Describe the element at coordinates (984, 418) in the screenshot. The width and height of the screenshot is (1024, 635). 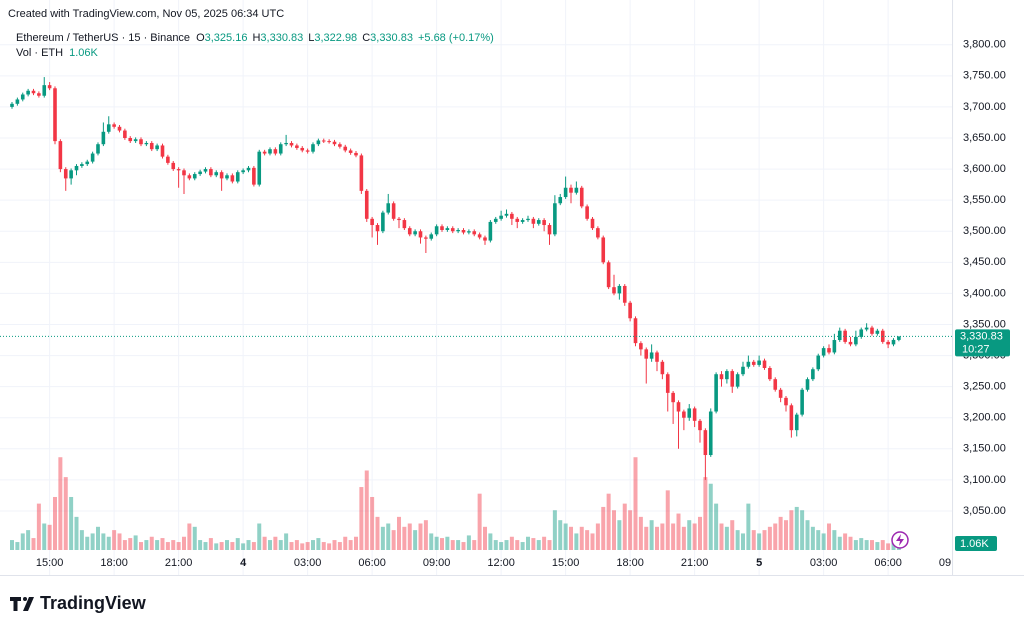
I see `y-tick-label: 3,200.00` at that location.